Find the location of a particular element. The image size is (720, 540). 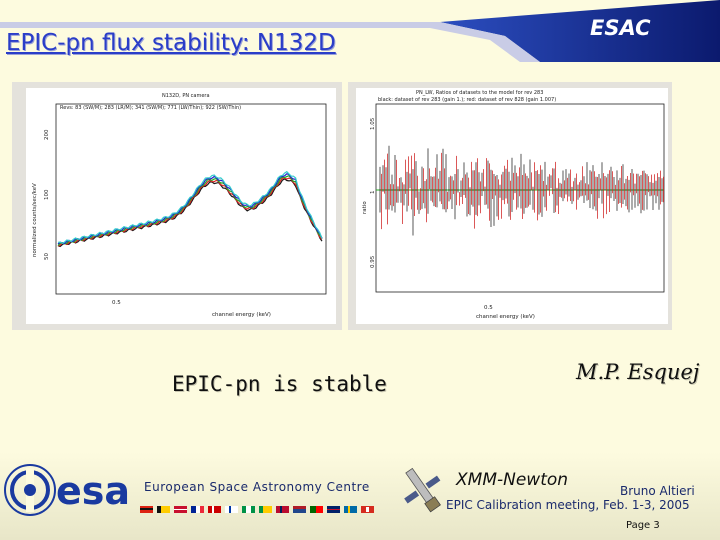

slide-title: EPIC-pn flux stability: N132D is located at coordinates (171, 43).